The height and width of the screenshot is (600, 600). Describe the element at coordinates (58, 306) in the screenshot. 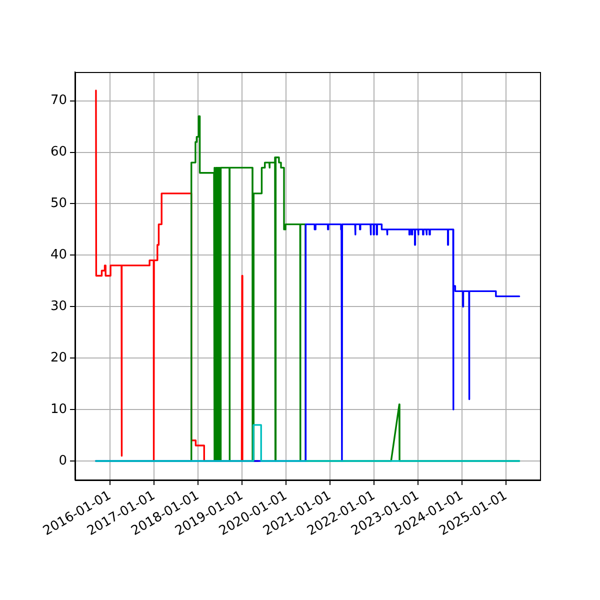

I see `y-tick-label: 30` at that location.